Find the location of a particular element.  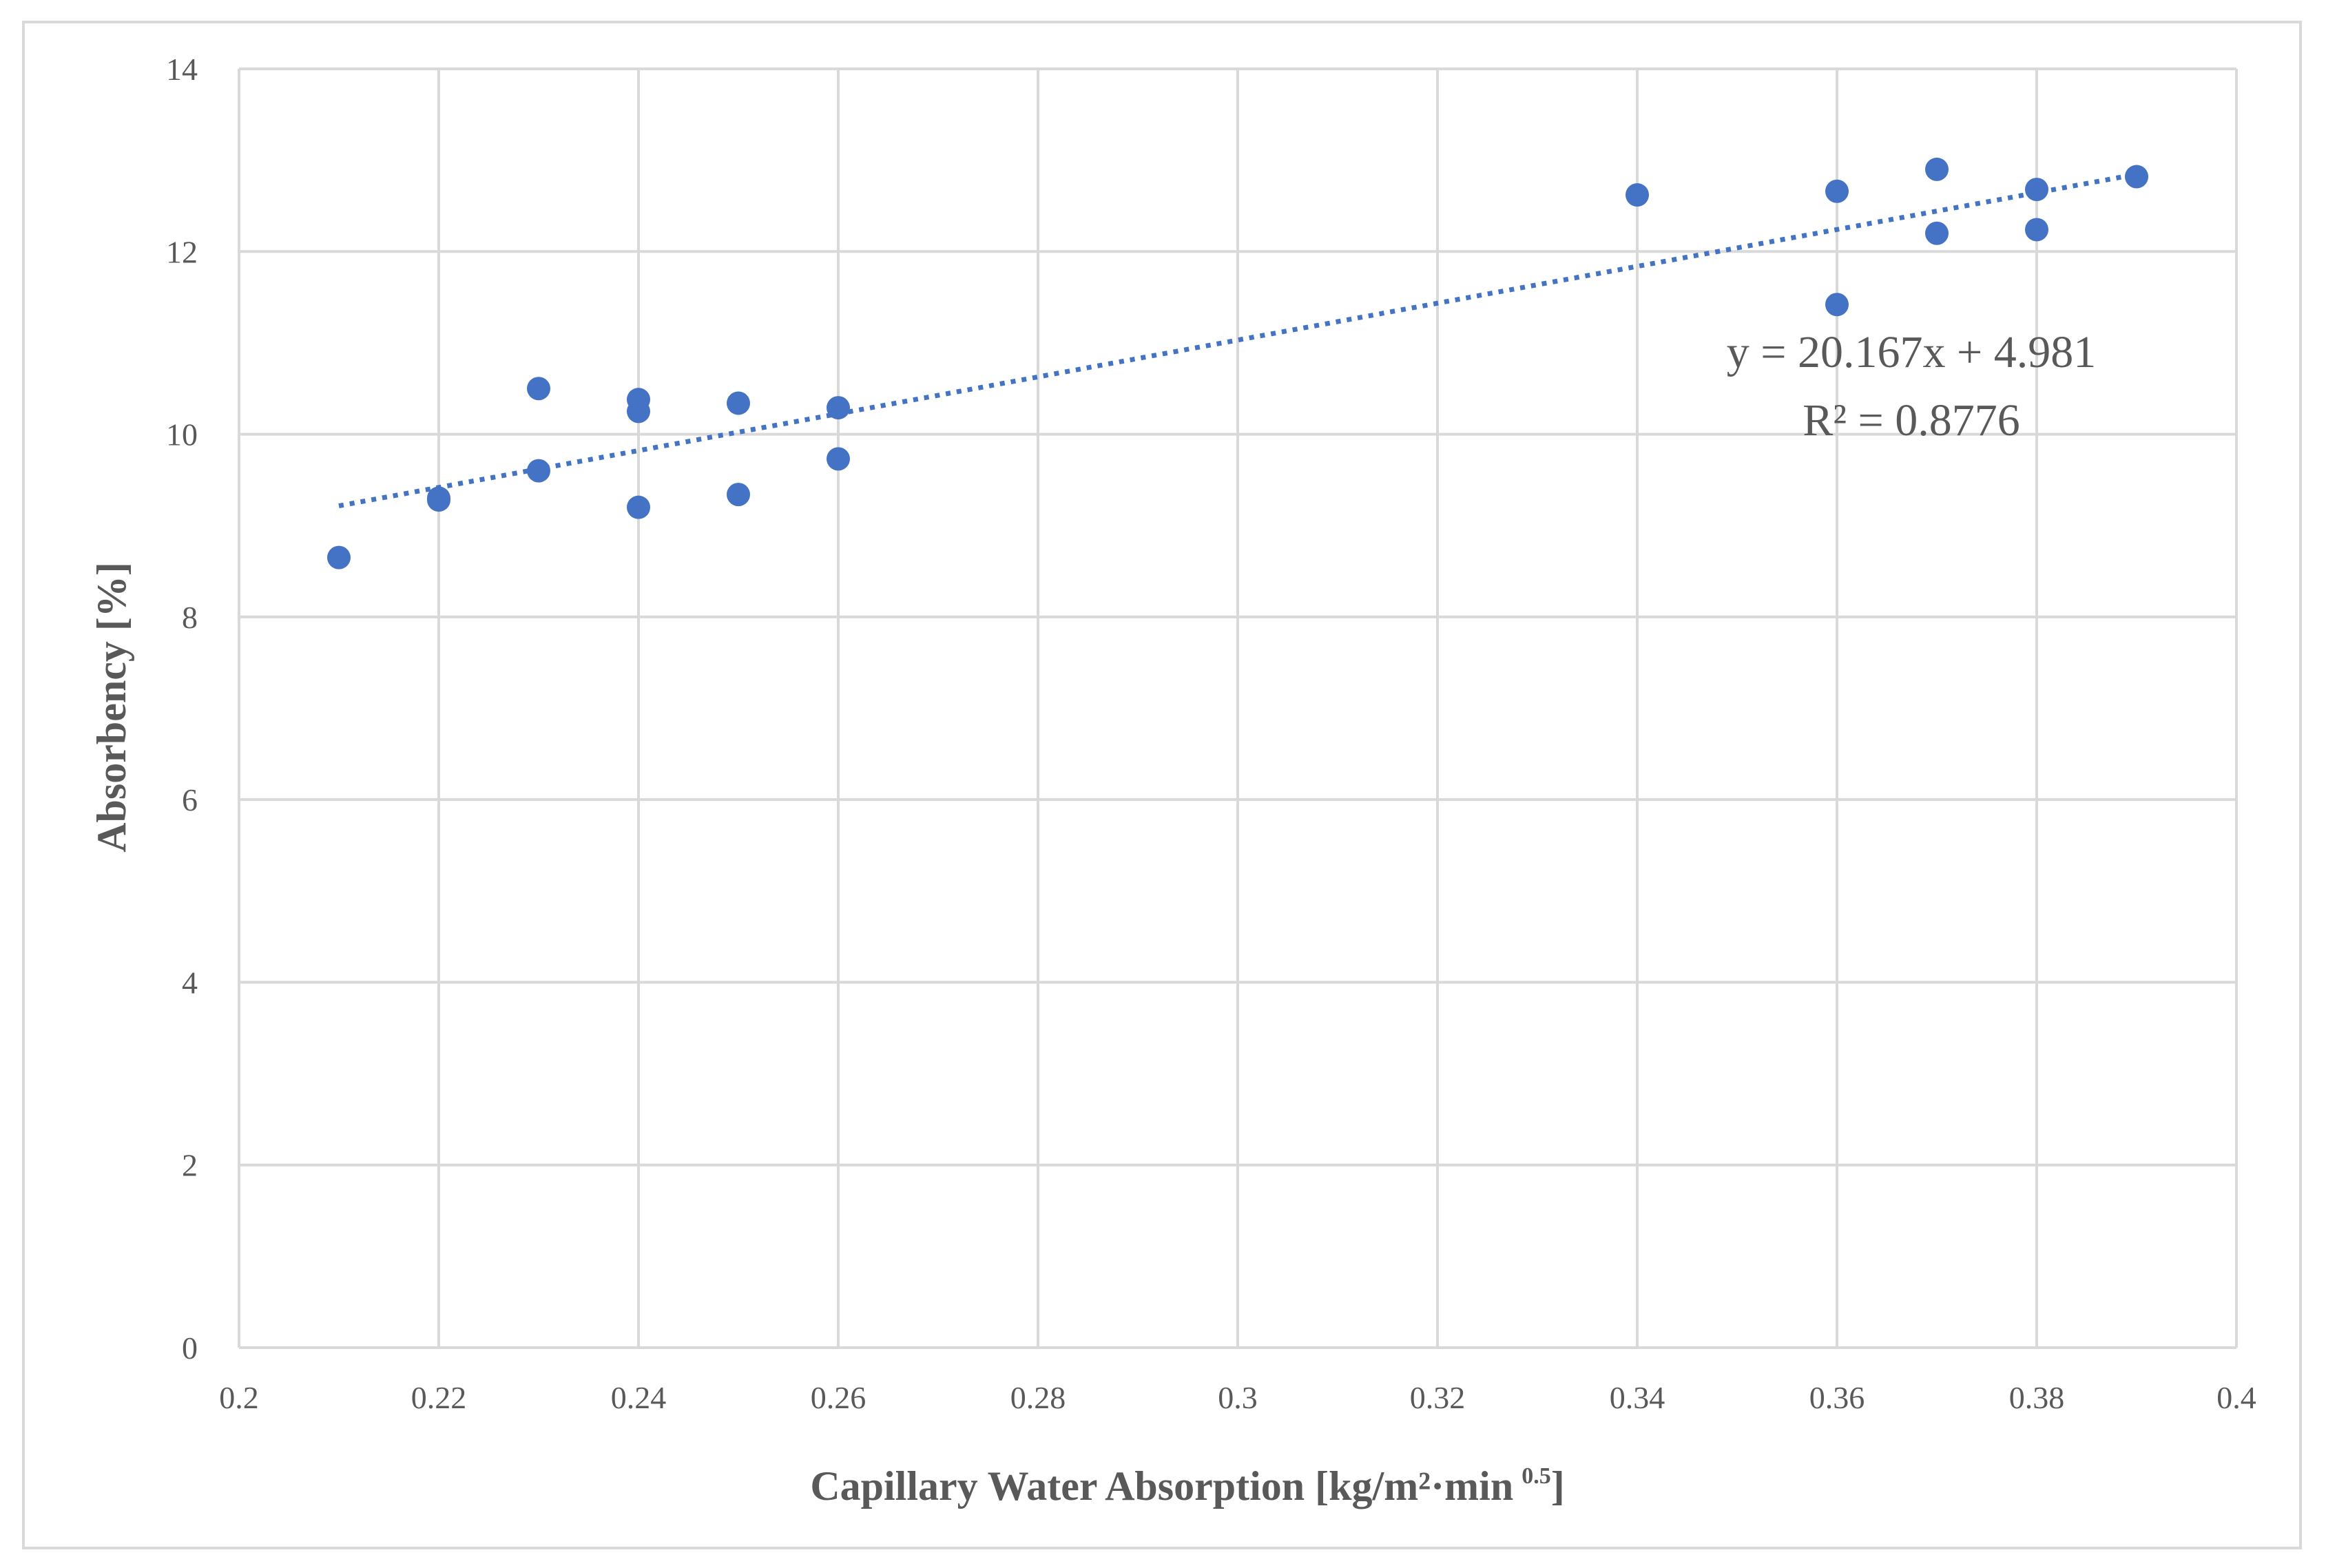

x-axis-title-main: Capillary Water Absorption [kg/m²·min is located at coordinates (1161, 1486).